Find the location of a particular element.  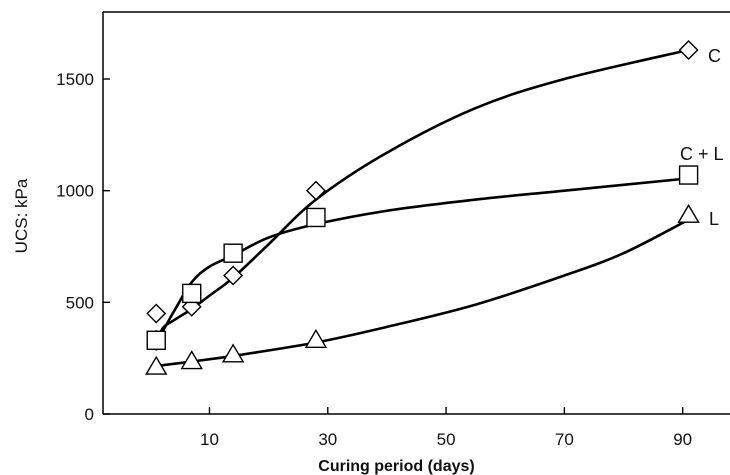

series-labels: C C + L L is located at coordinates (702, 137).